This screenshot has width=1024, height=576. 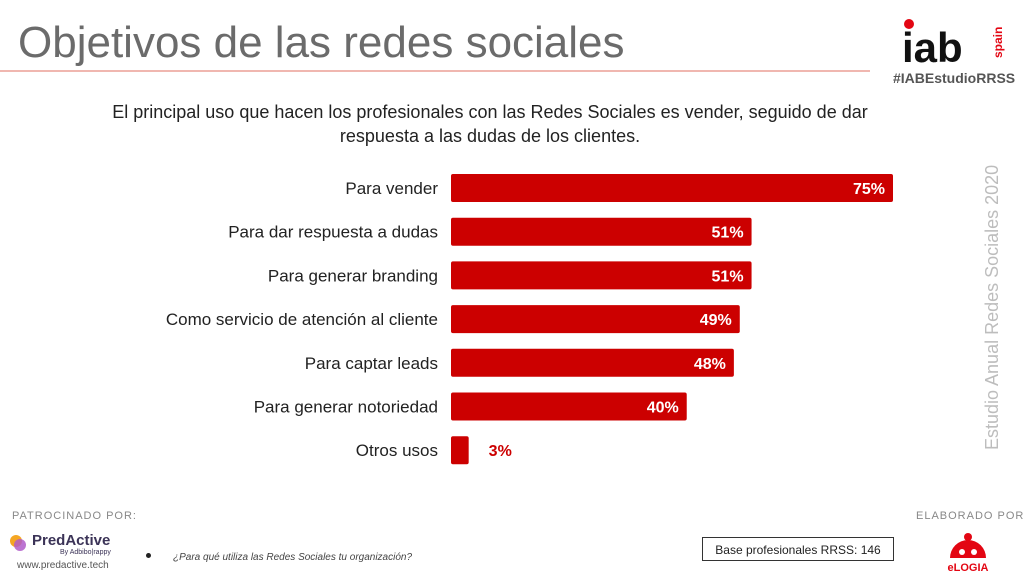 What do you see at coordinates (371, 363) in the screenshot?
I see `category-label: Para captar leads` at bounding box center [371, 363].